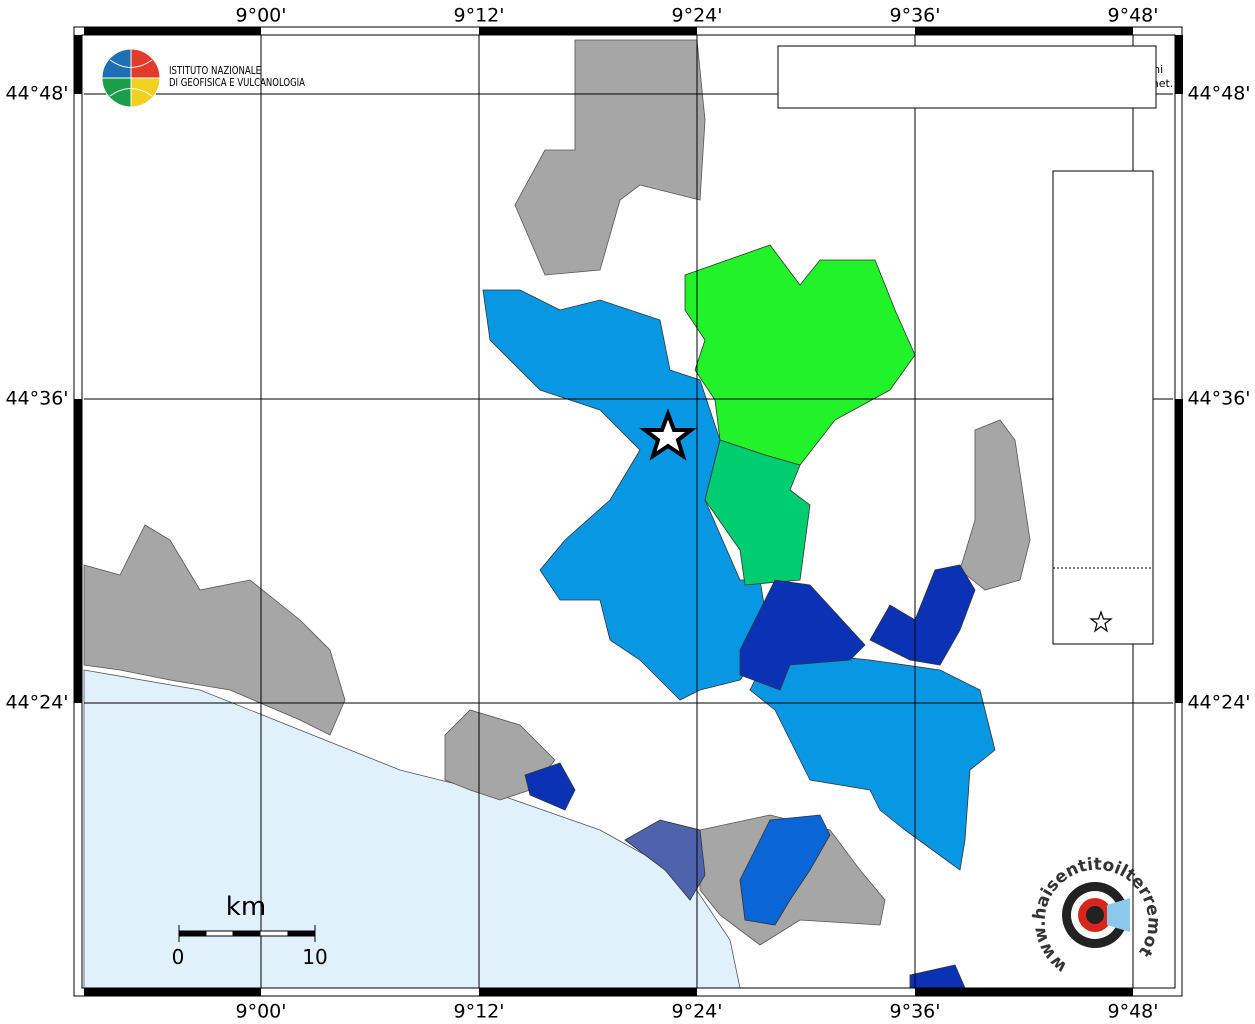  Describe the element at coordinates (237, 83) in the screenshot. I see `institute-name: DI GEOFISICA E VULCANOLOGIA` at that location.